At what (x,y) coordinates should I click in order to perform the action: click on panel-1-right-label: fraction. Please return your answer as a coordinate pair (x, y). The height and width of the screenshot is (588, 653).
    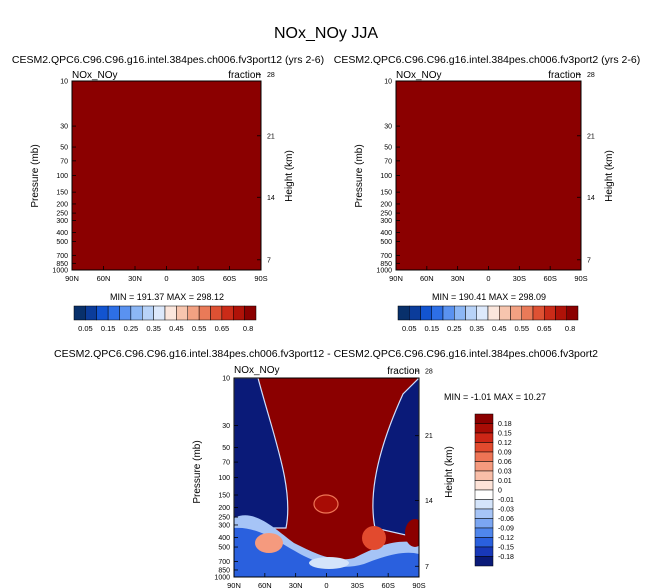
    Looking at the image, I should click on (244, 75).